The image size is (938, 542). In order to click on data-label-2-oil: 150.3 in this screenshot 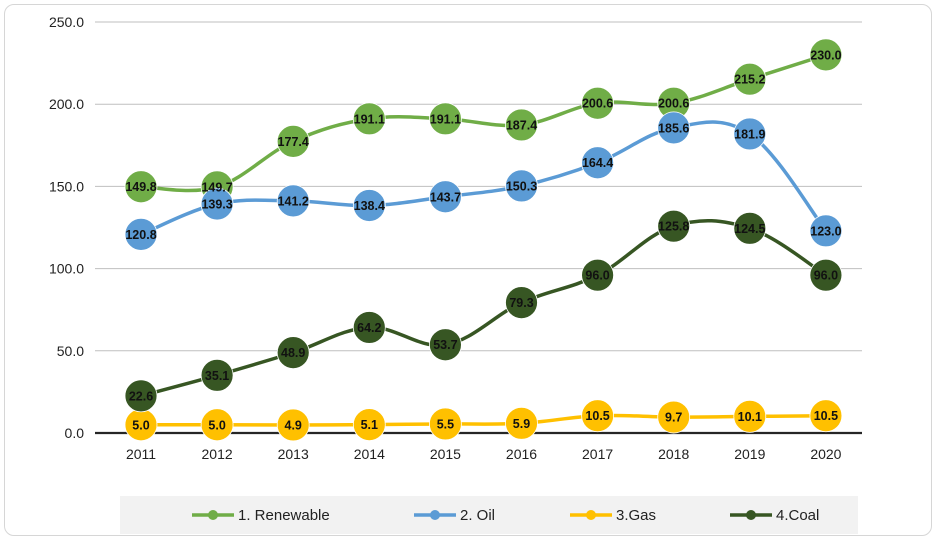, I will do `click(521, 186)`.